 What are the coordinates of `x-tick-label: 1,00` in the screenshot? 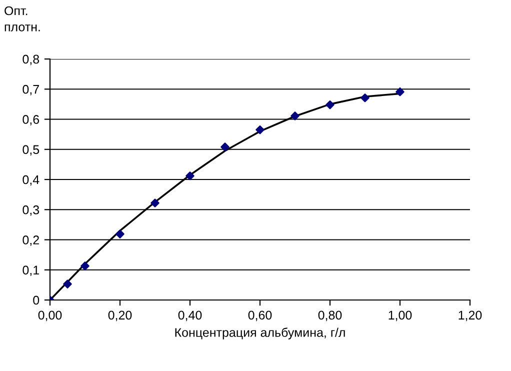 It's located at (400, 316).